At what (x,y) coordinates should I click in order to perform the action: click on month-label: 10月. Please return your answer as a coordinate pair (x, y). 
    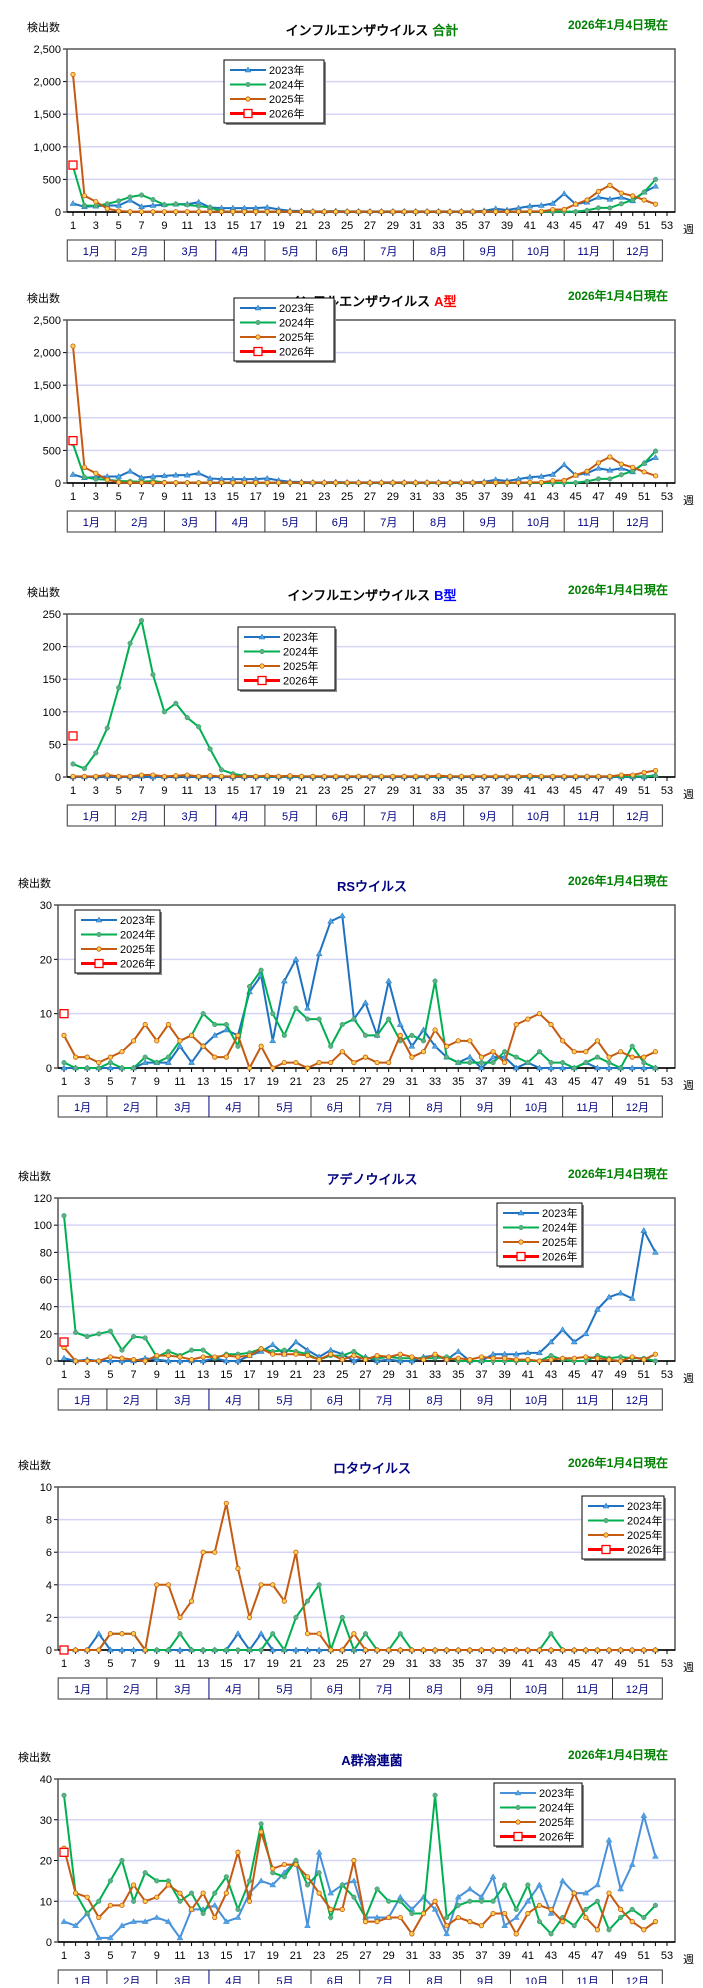
    Looking at the image, I should click on (536, 1108).